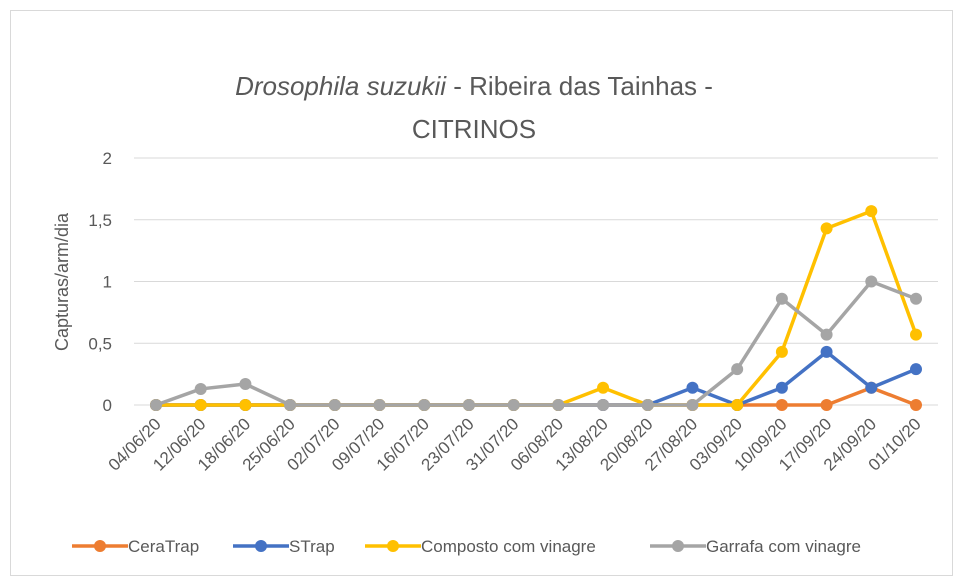 This screenshot has width=954, height=582. I want to click on y-tick-label: 1, so click(107, 282).